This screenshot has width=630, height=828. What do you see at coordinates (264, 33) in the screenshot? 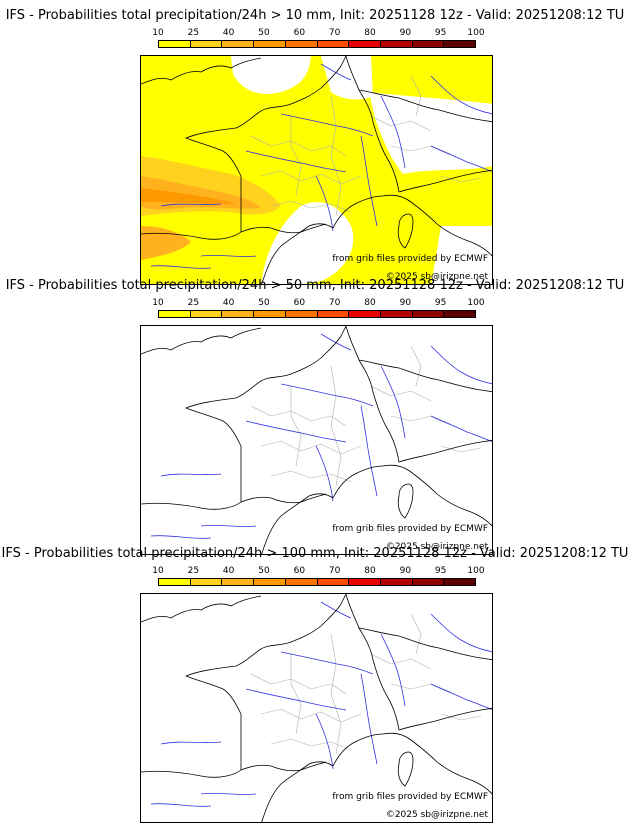
I see `colorbar-tick-label: 50` at bounding box center [264, 33].